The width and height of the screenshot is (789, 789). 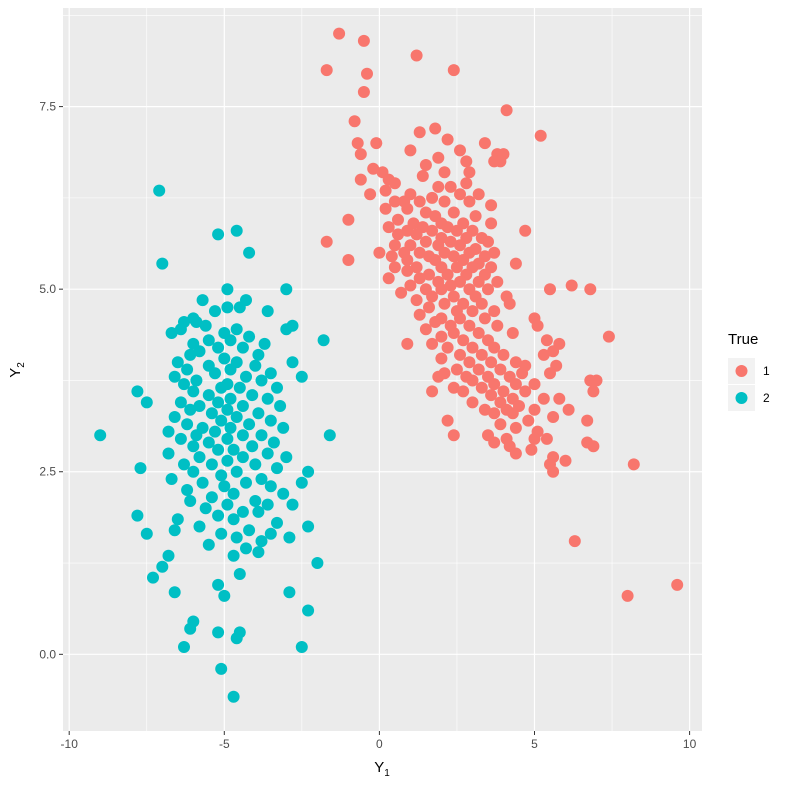 What do you see at coordinates (749, 384) in the screenshot?
I see `legend-entries: 12` at bounding box center [749, 384].